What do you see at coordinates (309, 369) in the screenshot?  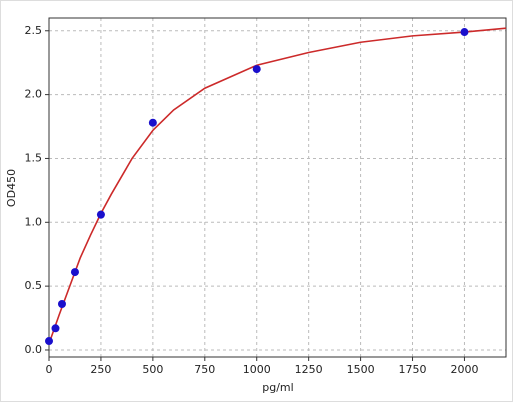 I see `x-tick-label: 1250` at bounding box center [309, 369].